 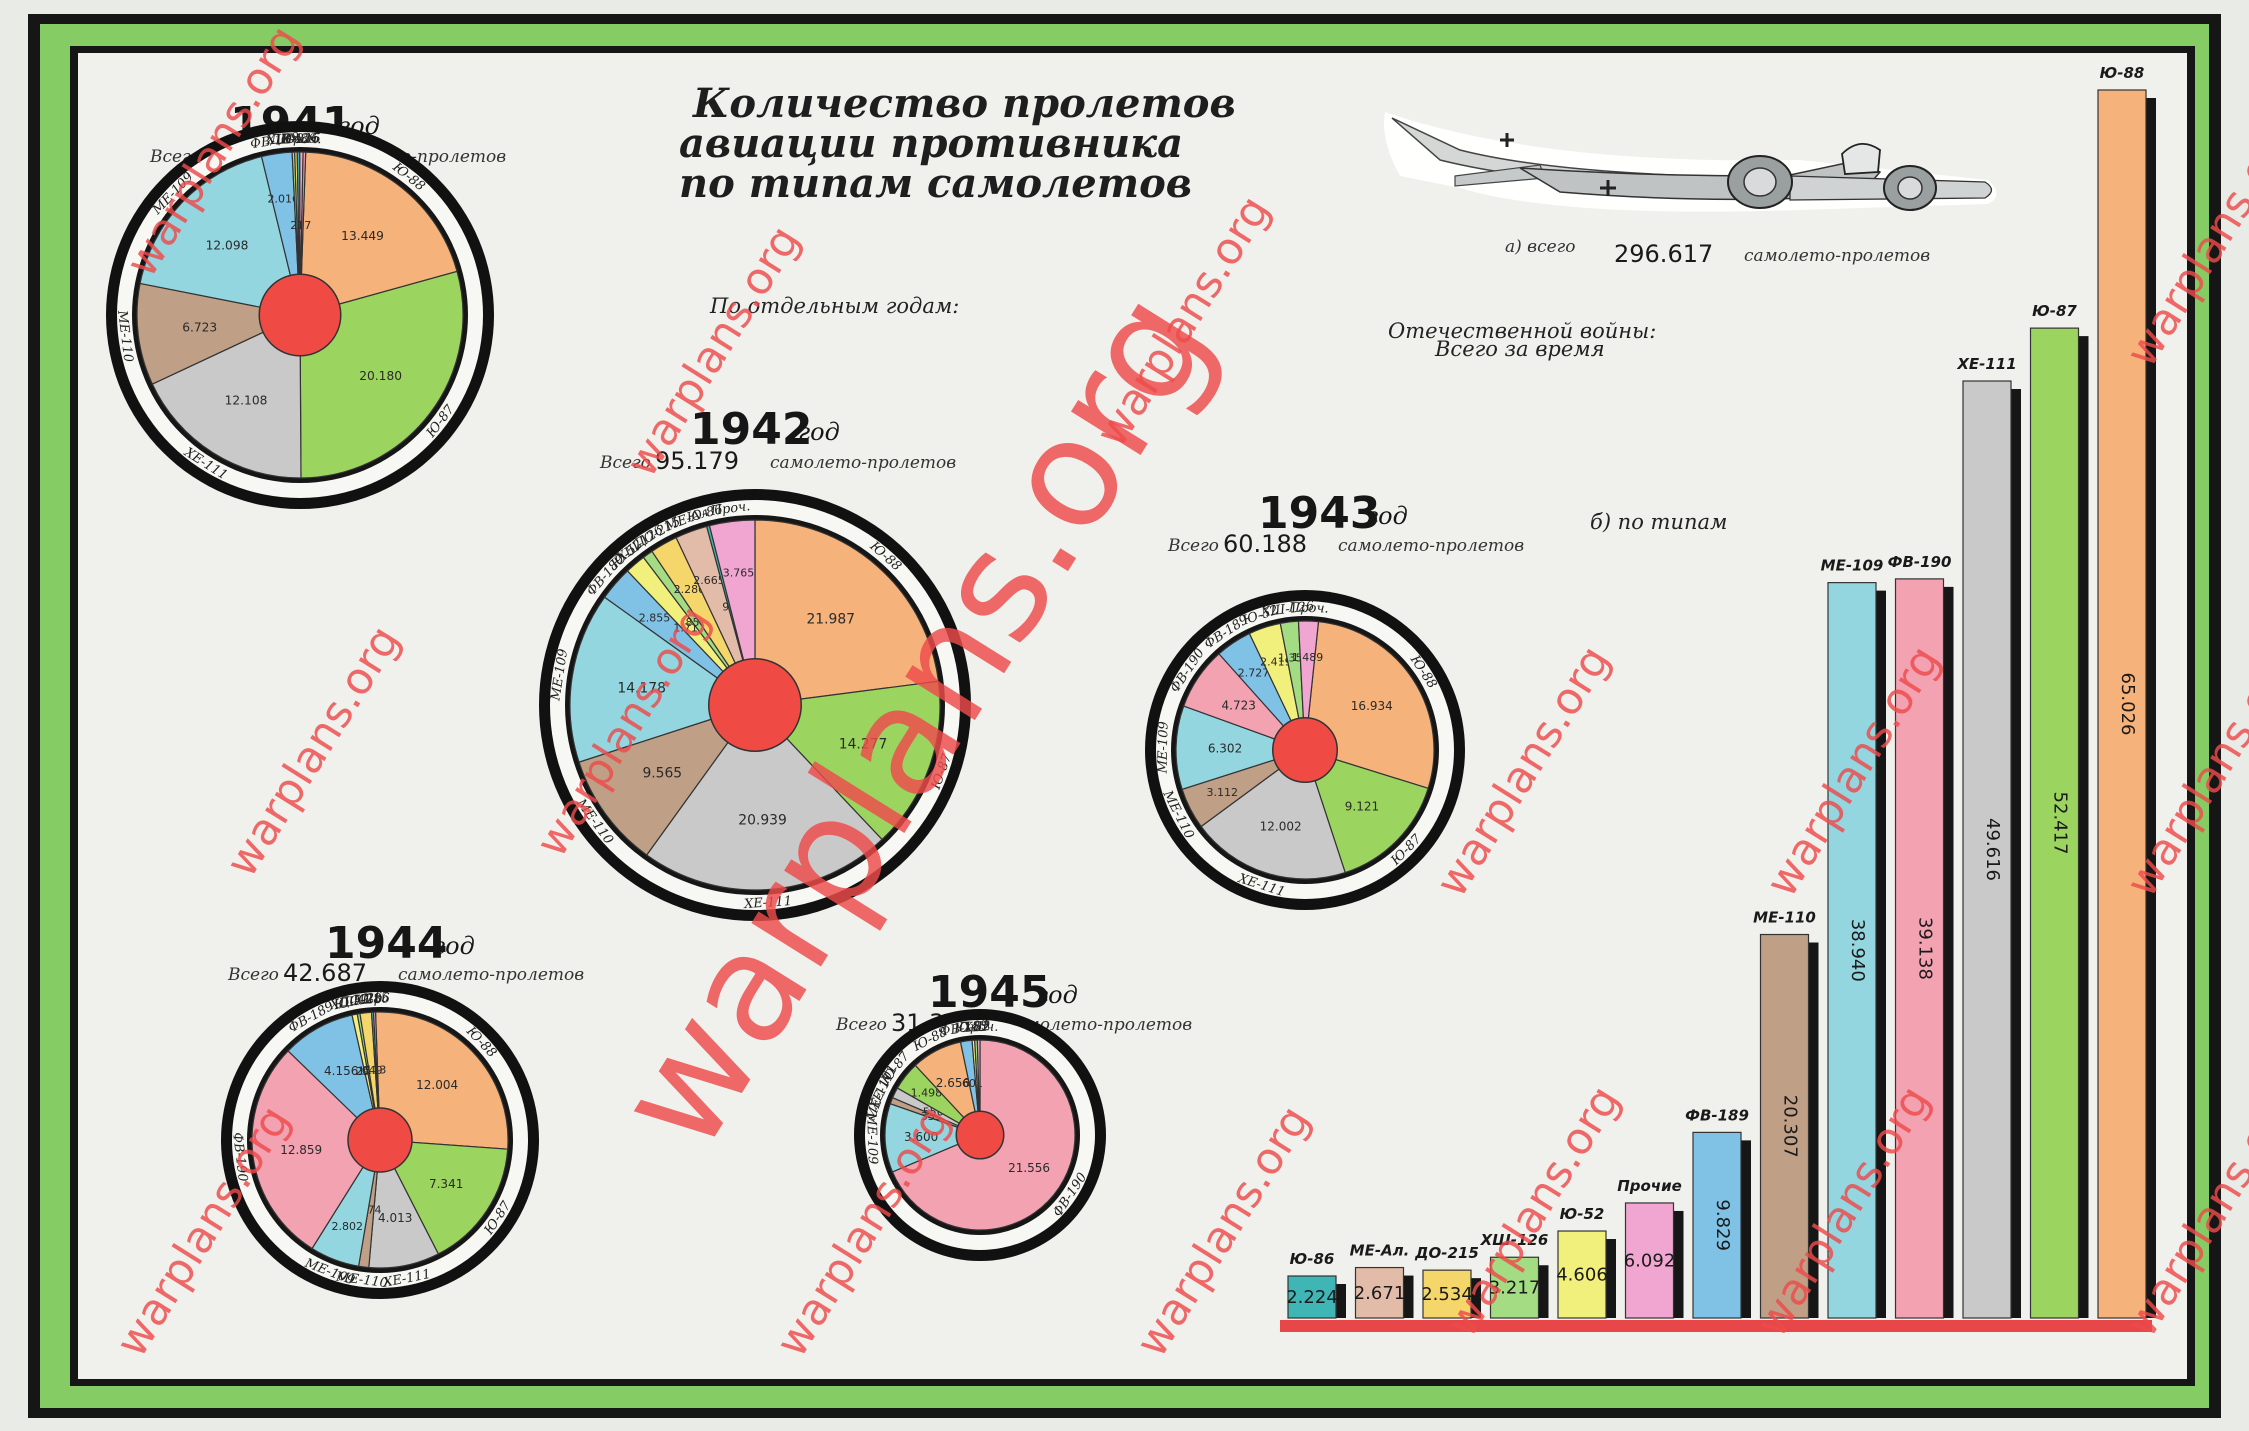 I want to click on pie-slice-value: 1.489, so click(x=1308, y=657).